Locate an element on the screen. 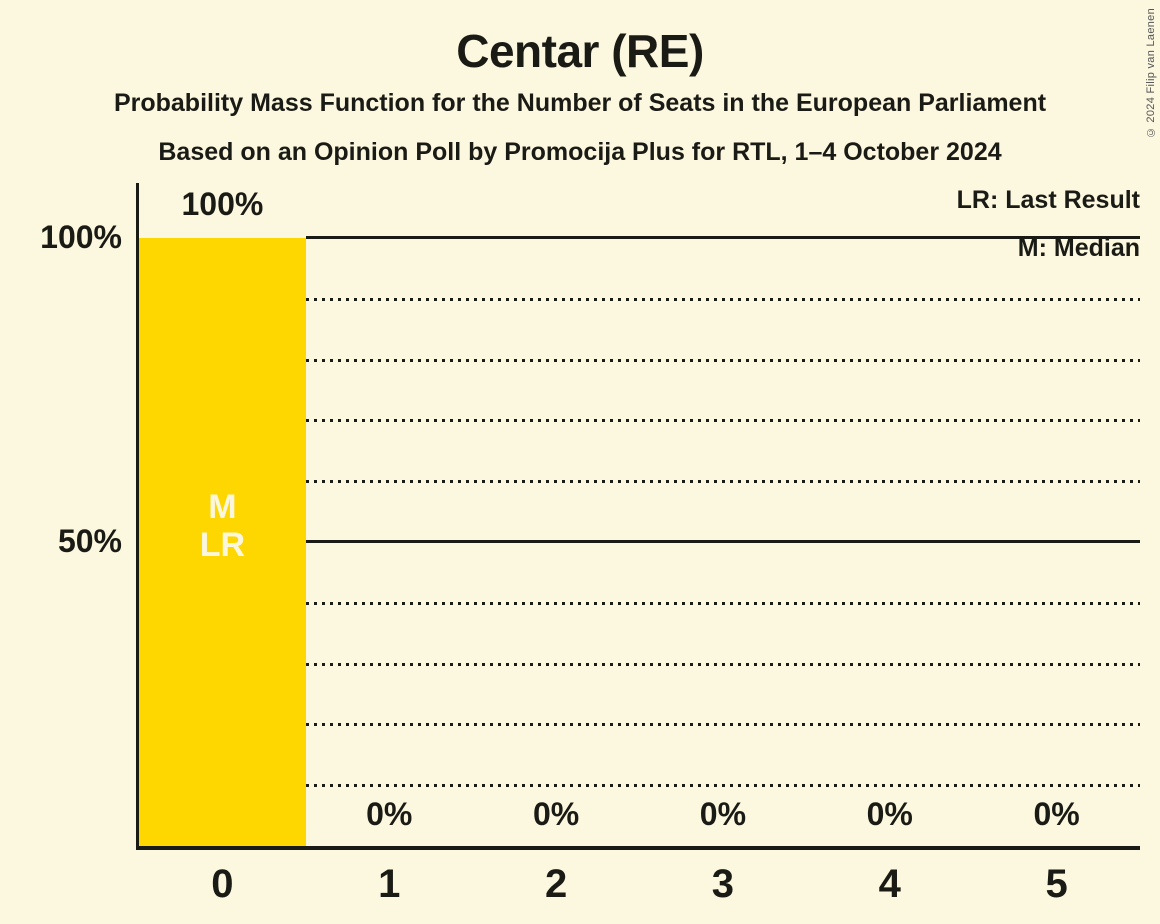 The width and height of the screenshot is (1160, 924). bar-value-label-3: 0% is located at coordinates (723, 814).